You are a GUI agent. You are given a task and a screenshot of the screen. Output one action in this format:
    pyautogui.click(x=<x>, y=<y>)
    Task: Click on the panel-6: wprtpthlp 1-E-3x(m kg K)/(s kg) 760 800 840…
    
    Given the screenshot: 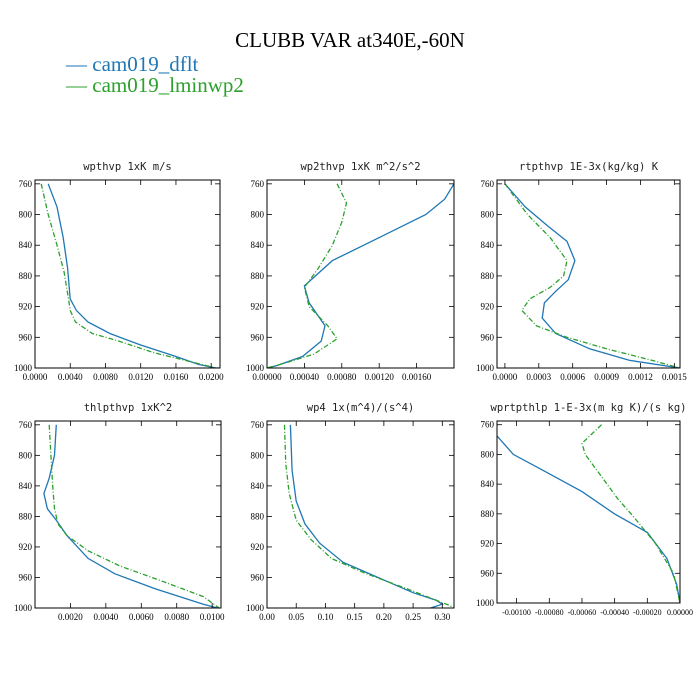 What is the action you would take?
    pyautogui.click(x=584, y=509)
    